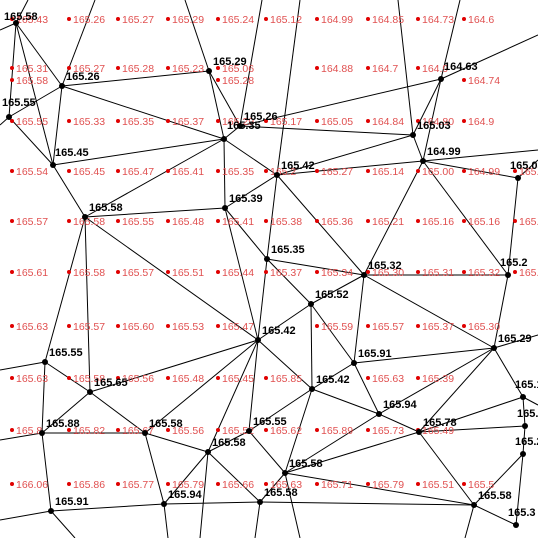  I want to click on control-point-label: 165.94, so click(185, 495).